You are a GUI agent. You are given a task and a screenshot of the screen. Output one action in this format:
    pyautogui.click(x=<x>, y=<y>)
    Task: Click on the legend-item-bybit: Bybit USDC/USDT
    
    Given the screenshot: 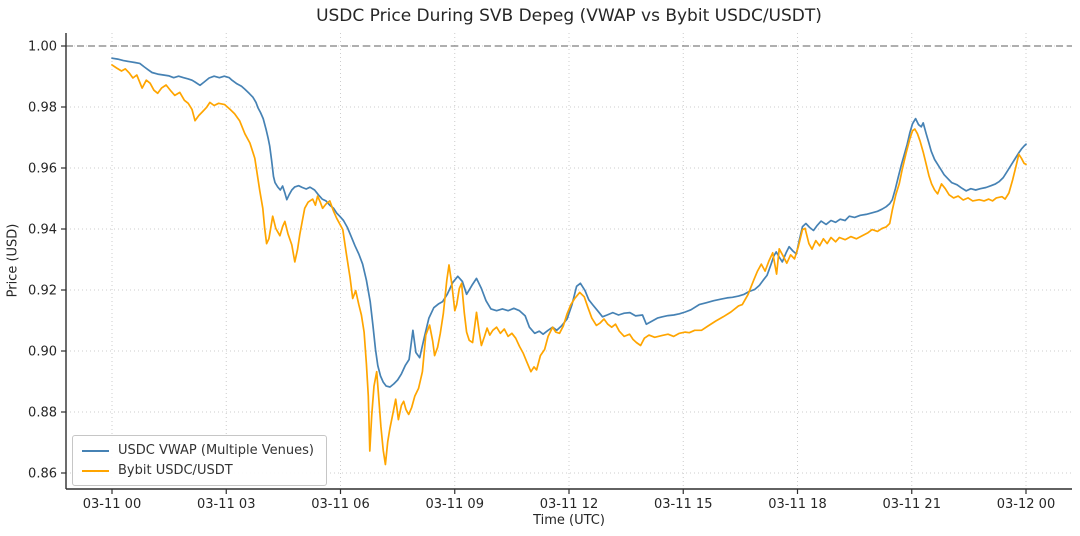 What is the action you would take?
    pyautogui.click(x=198, y=470)
    